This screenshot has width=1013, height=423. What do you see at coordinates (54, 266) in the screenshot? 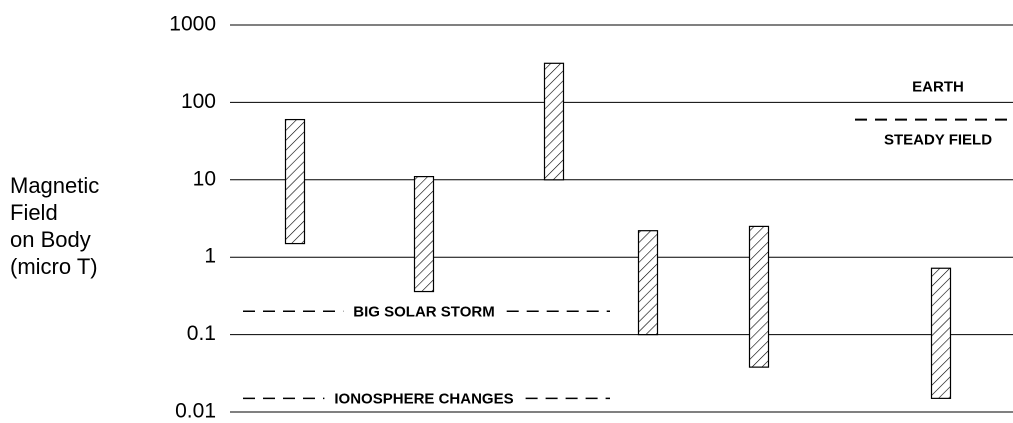
I see `y-axis-label: (micro T)` at bounding box center [54, 266].